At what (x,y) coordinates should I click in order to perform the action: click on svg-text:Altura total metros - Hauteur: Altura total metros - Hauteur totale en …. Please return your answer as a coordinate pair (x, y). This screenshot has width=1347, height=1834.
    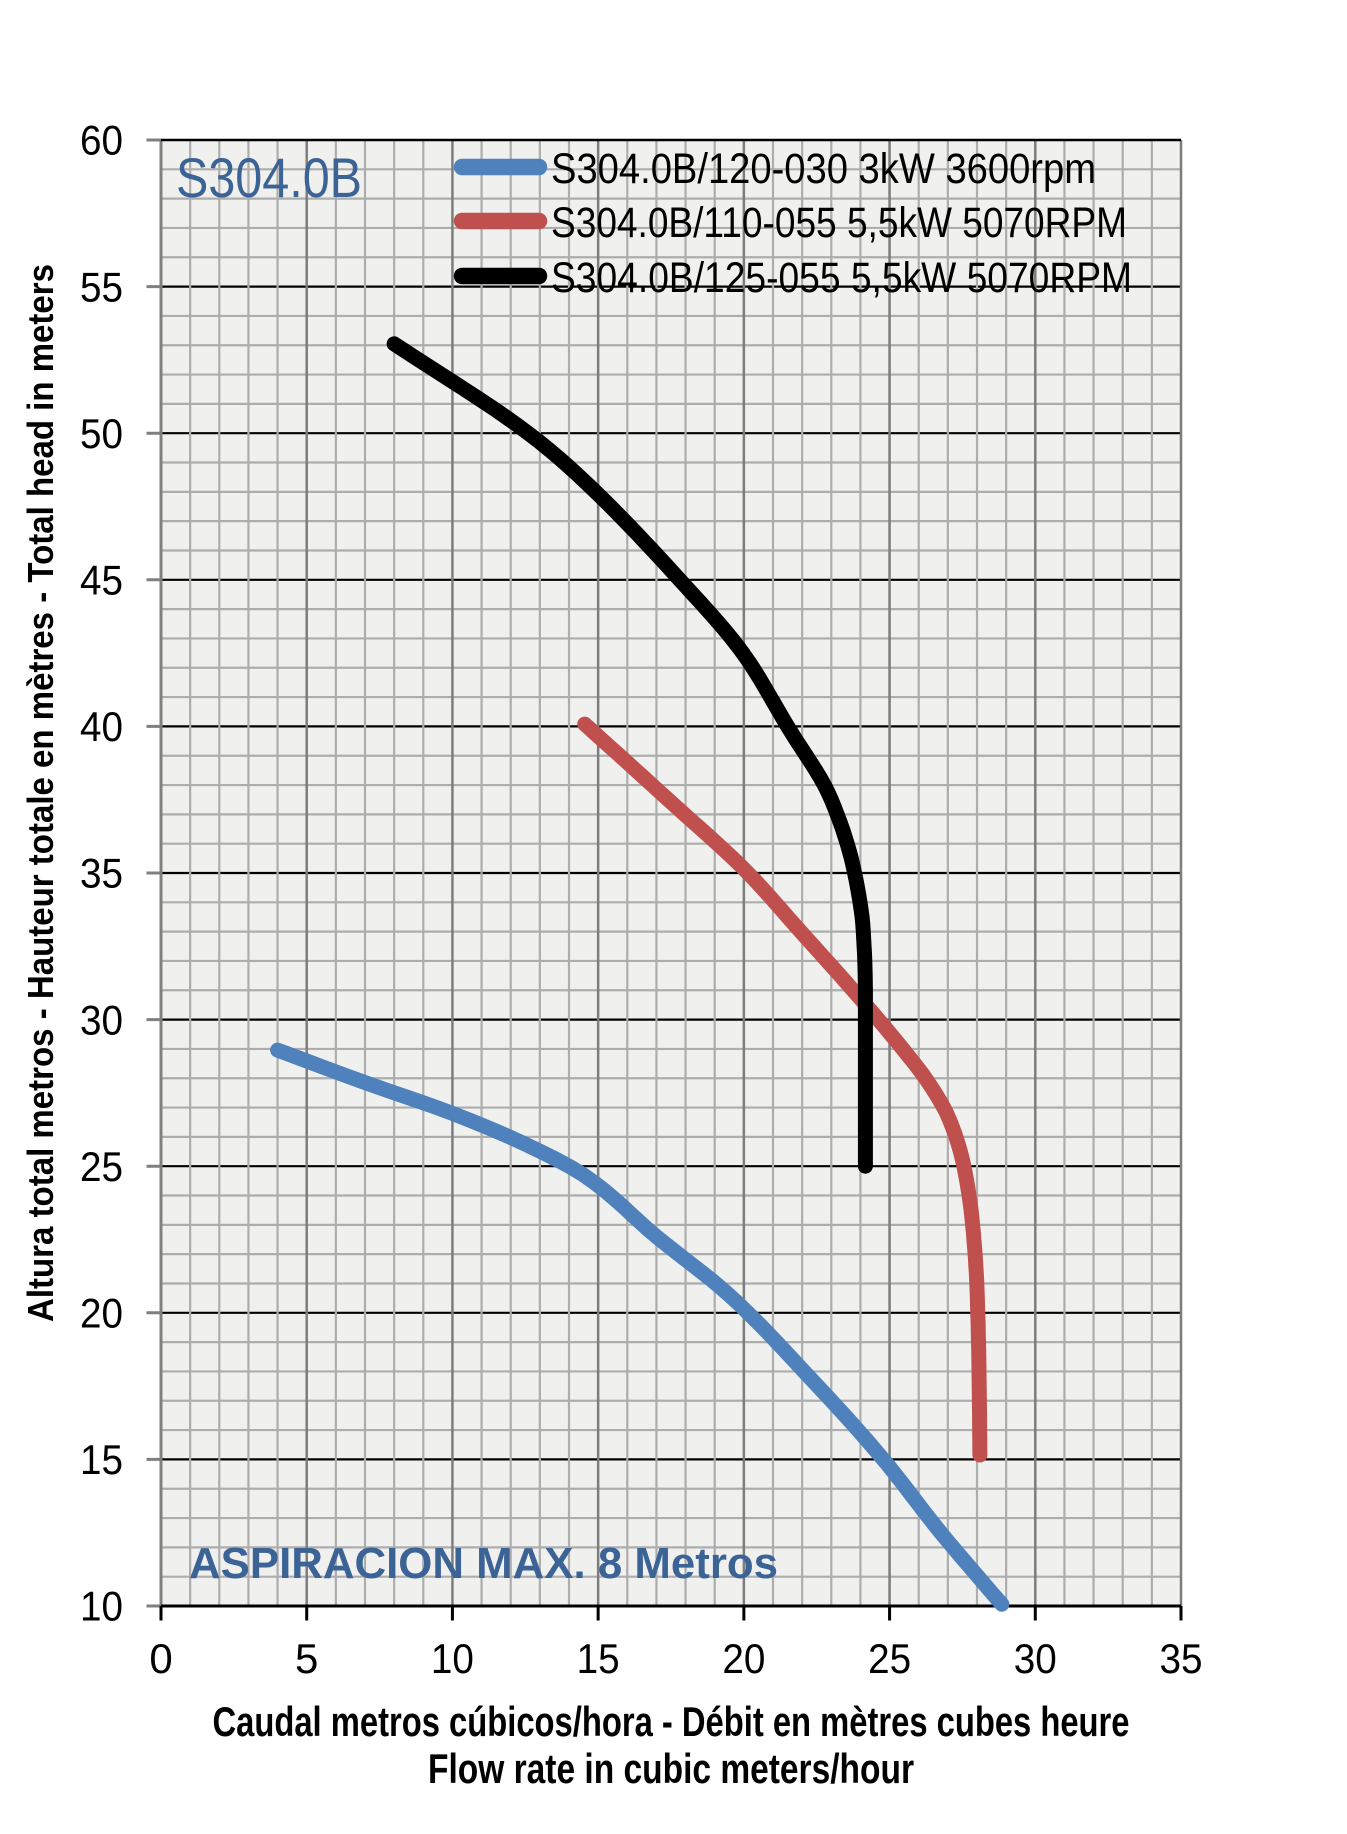
    Looking at the image, I should click on (40, 793).